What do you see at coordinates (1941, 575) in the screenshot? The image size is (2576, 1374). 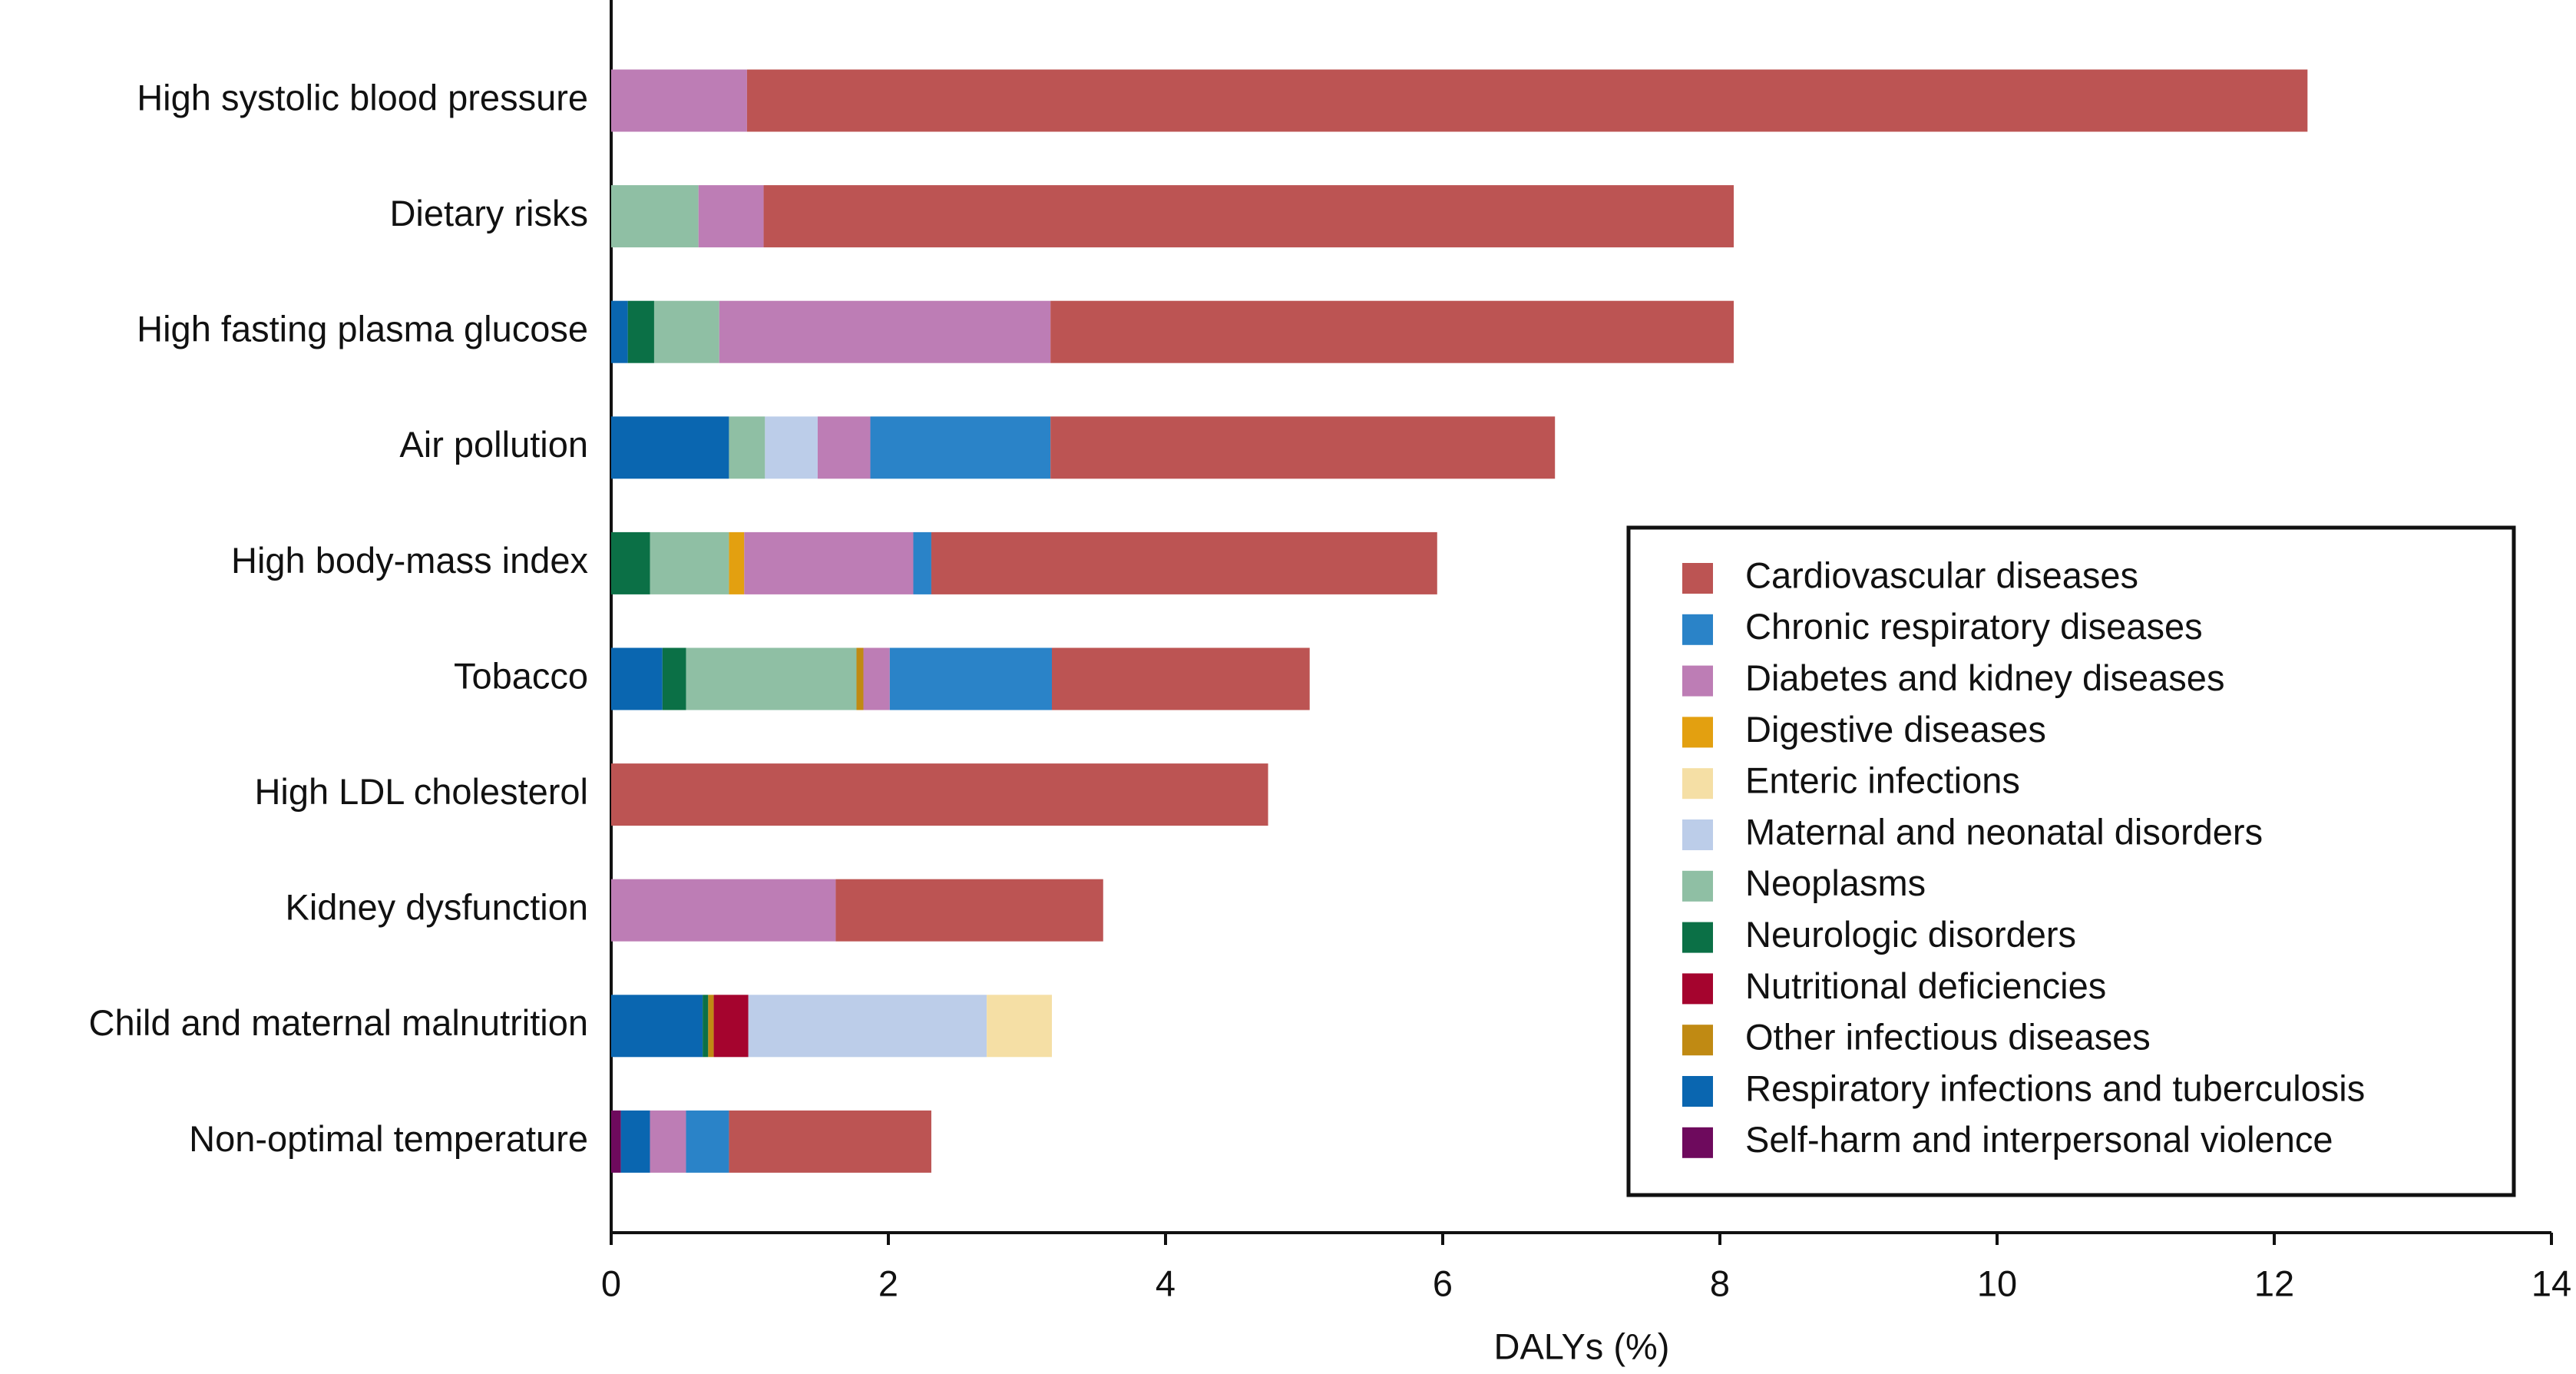 I see `legend-label: Cardiovascular diseases` at bounding box center [1941, 575].